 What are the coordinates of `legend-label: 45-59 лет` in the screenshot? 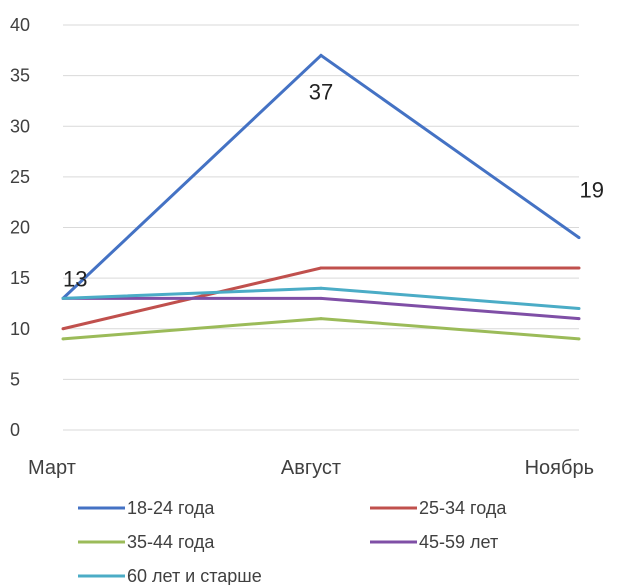 It's located at (458, 542).